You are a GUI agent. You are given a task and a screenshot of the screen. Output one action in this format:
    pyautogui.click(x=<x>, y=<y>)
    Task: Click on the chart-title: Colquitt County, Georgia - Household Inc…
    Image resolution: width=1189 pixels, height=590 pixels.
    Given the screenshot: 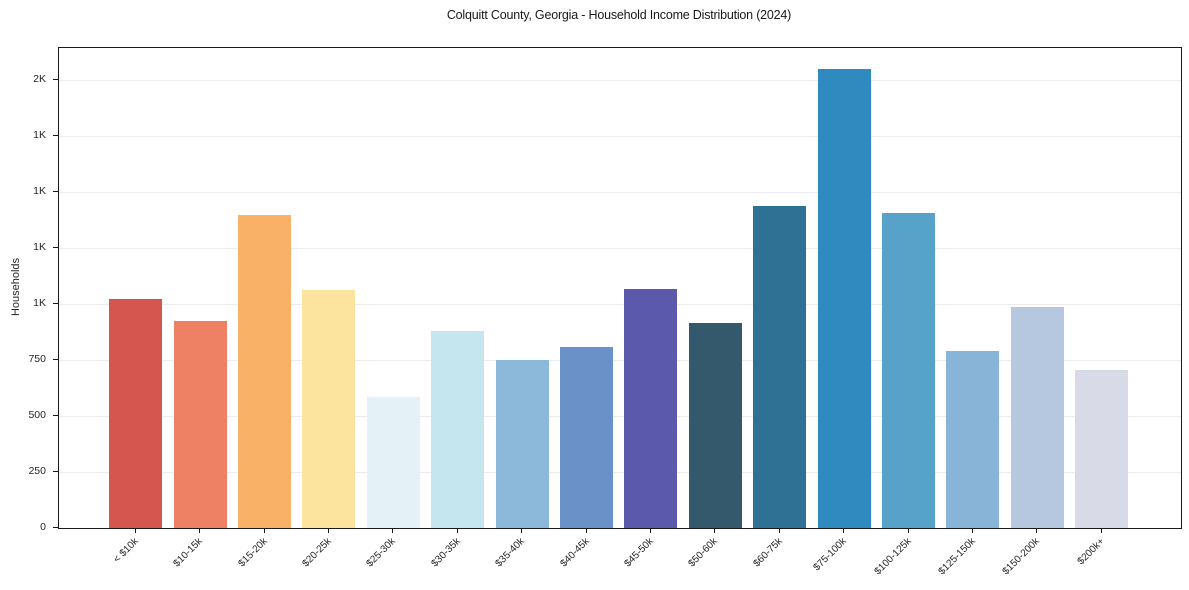 What is the action you would take?
    pyautogui.click(x=619, y=15)
    